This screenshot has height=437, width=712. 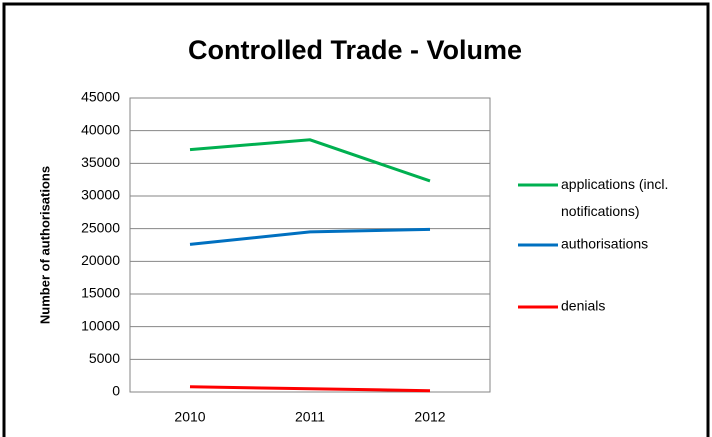 I want to click on y-tick-label: 0, so click(x=116, y=391).